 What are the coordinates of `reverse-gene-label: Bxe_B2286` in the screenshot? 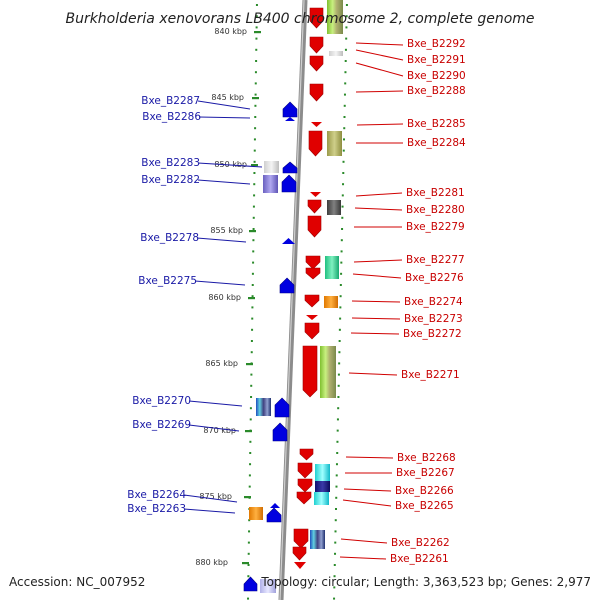 It's located at (171, 117).